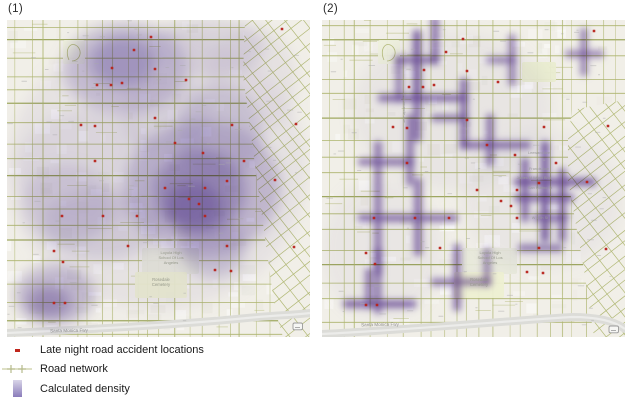 This screenshot has width=627, height=410. Describe the element at coordinates (540, 188) in the screenshot. I see `svg-text: San Marino St` at that location.